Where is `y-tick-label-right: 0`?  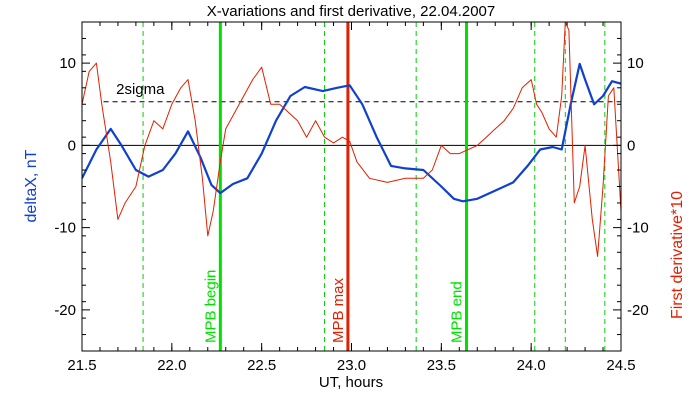
y-tick-label-right: 0 is located at coordinates (631, 145).